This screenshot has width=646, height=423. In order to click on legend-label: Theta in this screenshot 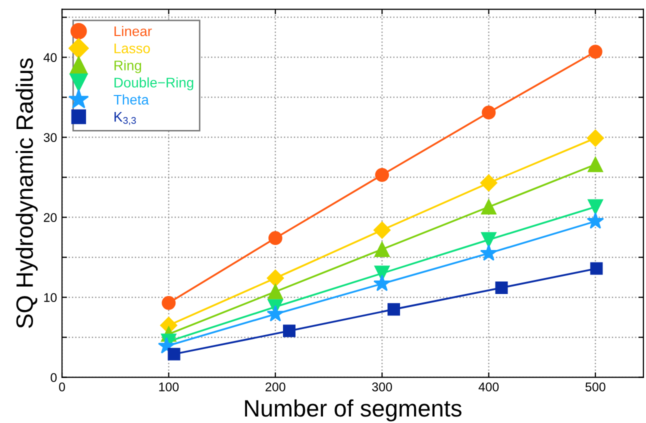, I will do `click(131, 99)`.